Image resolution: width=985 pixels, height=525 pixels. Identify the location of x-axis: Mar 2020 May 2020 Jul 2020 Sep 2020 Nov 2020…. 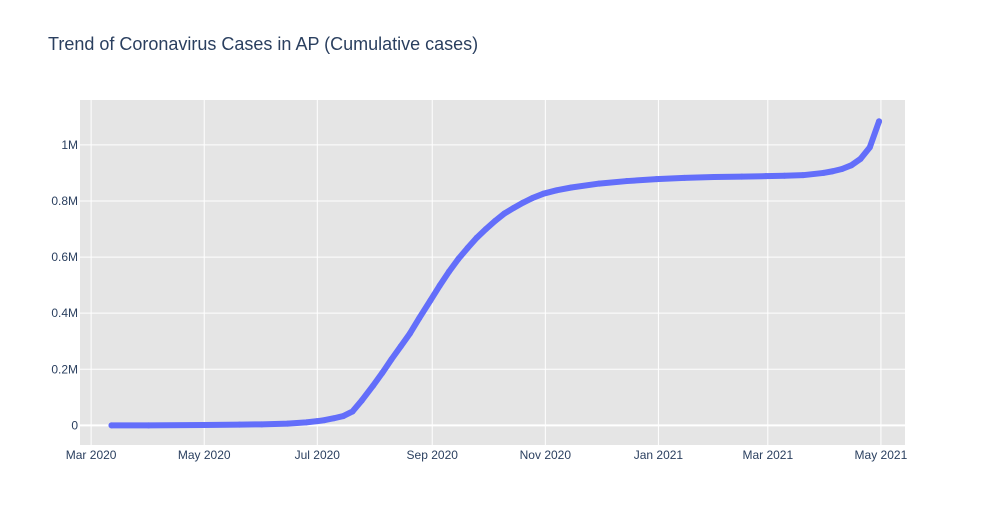
(487, 455).